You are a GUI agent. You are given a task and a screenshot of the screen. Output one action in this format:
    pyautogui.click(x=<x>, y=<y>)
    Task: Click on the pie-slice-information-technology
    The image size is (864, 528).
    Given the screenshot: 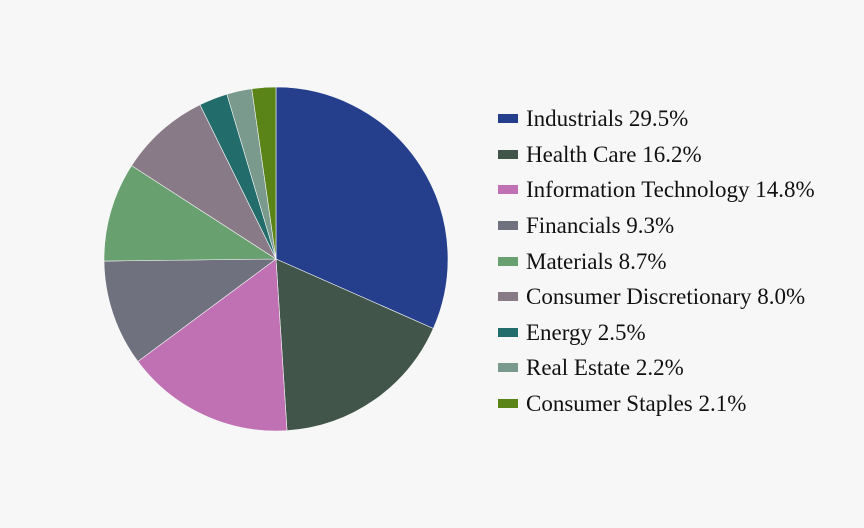 What is the action you would take?
    pyautogui.click(x=212, y=345)
    